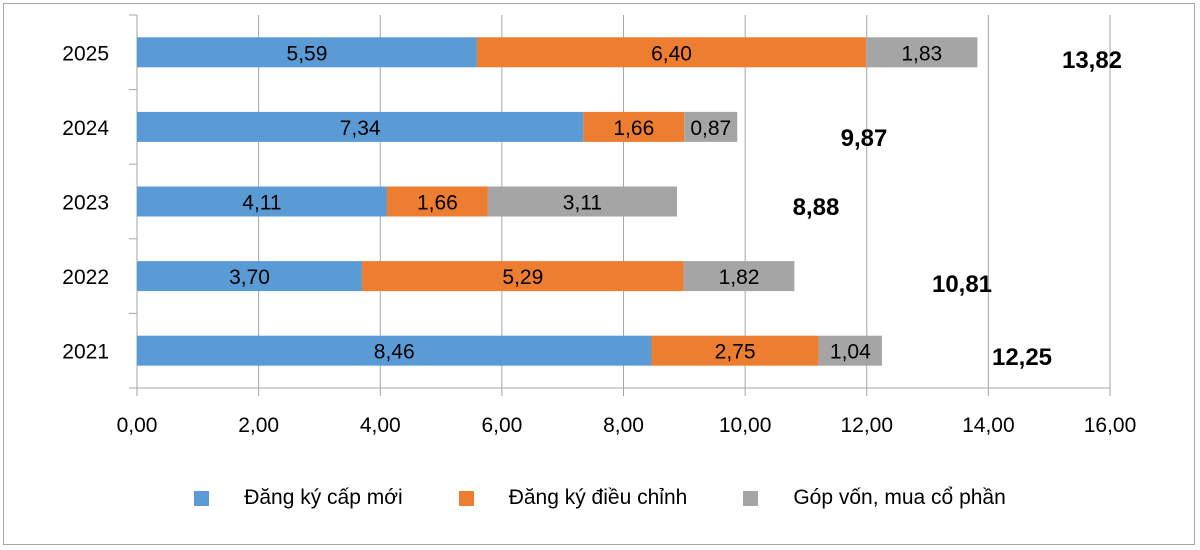  What do you see at coordinates (466, 498) in the screenshot?
I see `legend-swatch-adjust` at bounding box center [466, 498].